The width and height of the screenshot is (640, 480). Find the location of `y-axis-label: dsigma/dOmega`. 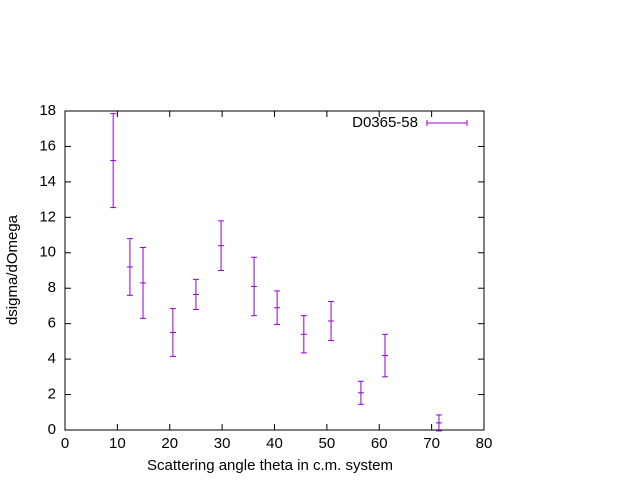

y-axis-label: dsigma/dOmega is located at coordinates (12, 269).